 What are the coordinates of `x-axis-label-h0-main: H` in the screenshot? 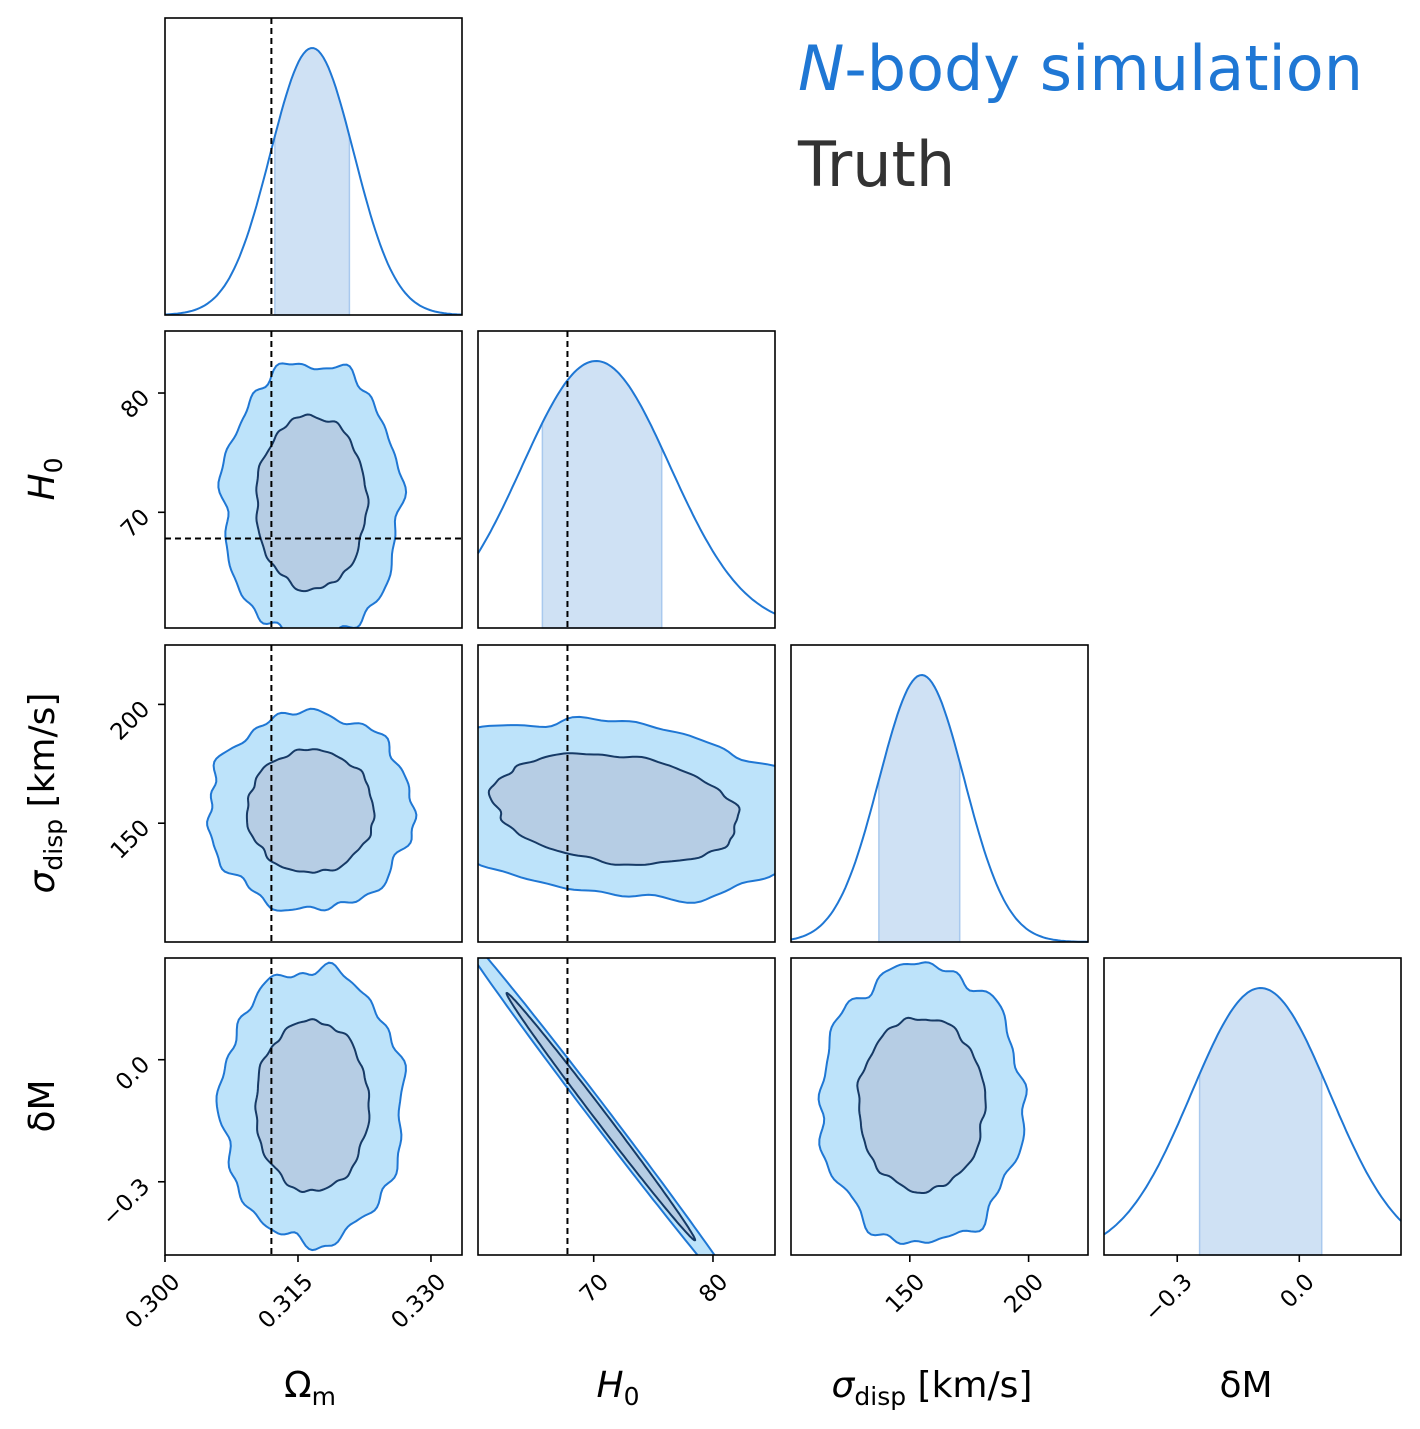 It's located at (610, 1385).